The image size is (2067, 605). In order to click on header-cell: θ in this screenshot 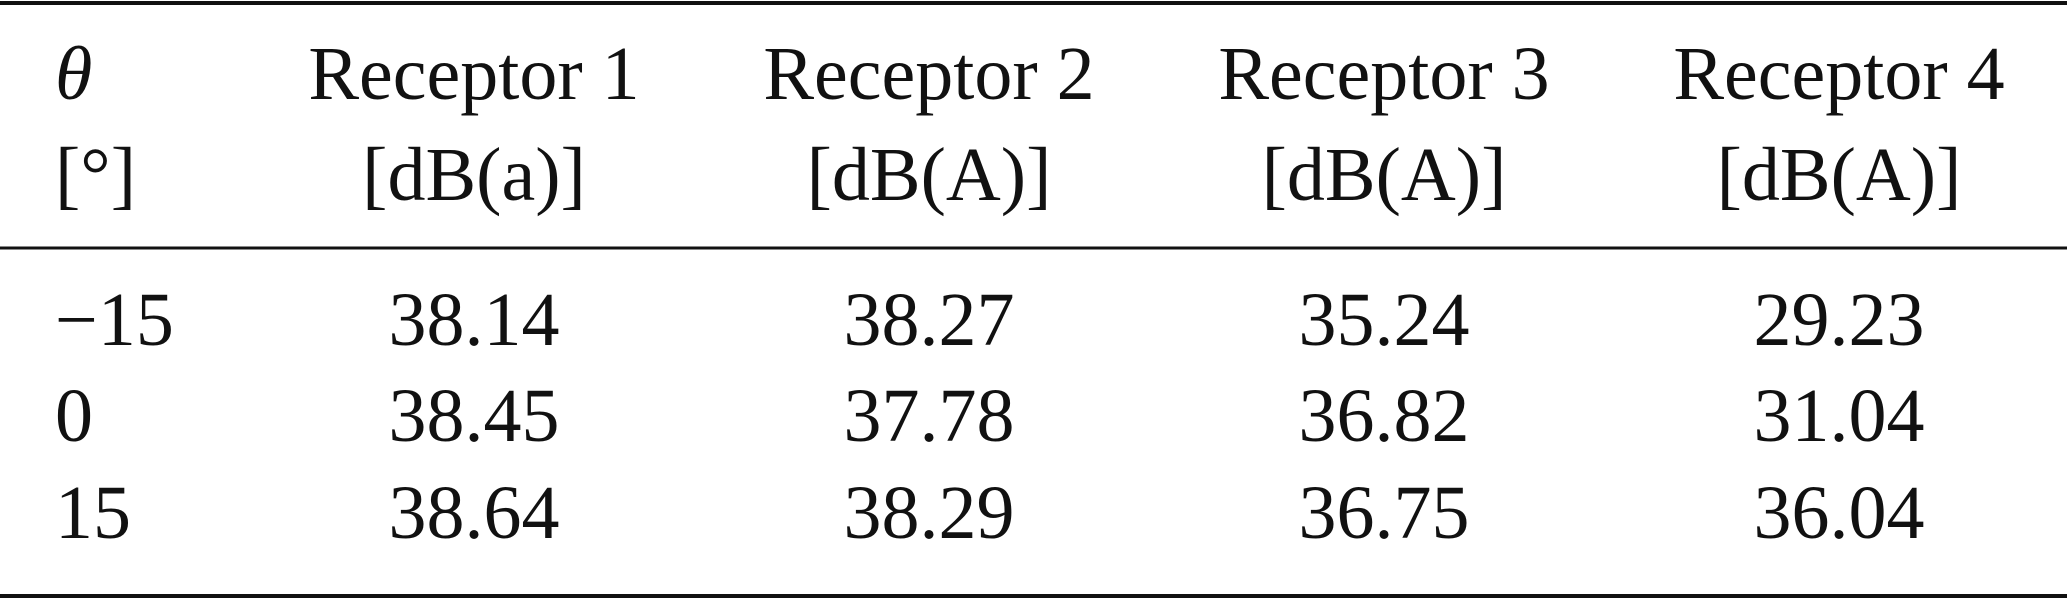, I will do `click(73, 74)`.